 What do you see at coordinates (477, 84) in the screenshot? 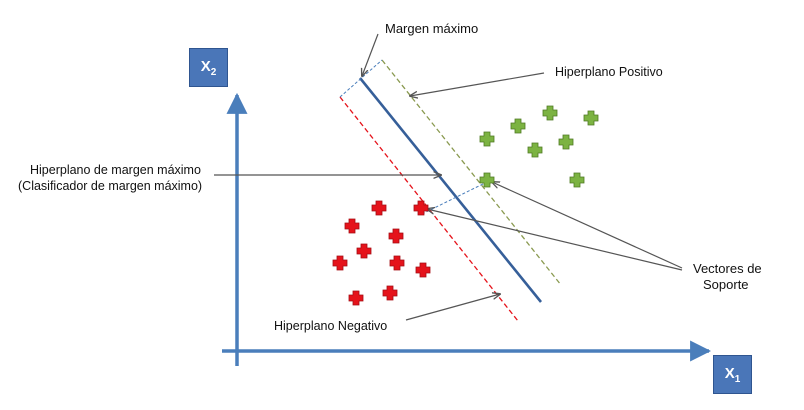
I see `positive-plane-arrow` at bounding box center [477, 84].